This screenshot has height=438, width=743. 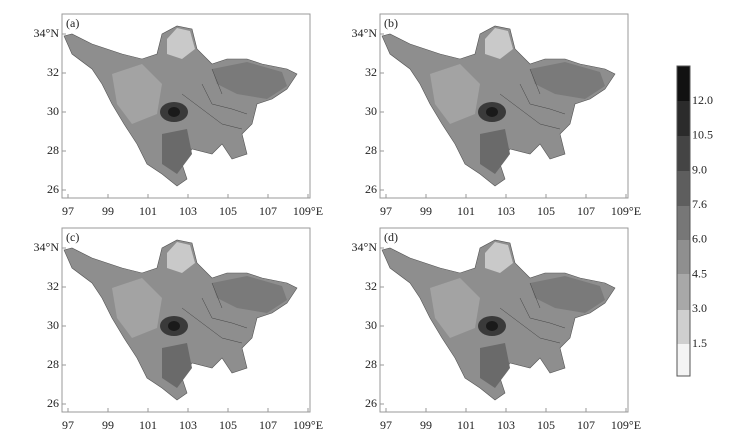 What do you see at coordinates (699, 273) in the screenshot?
I see `colorbar-tick-label: 4.5` at bounding box center [699, 273].